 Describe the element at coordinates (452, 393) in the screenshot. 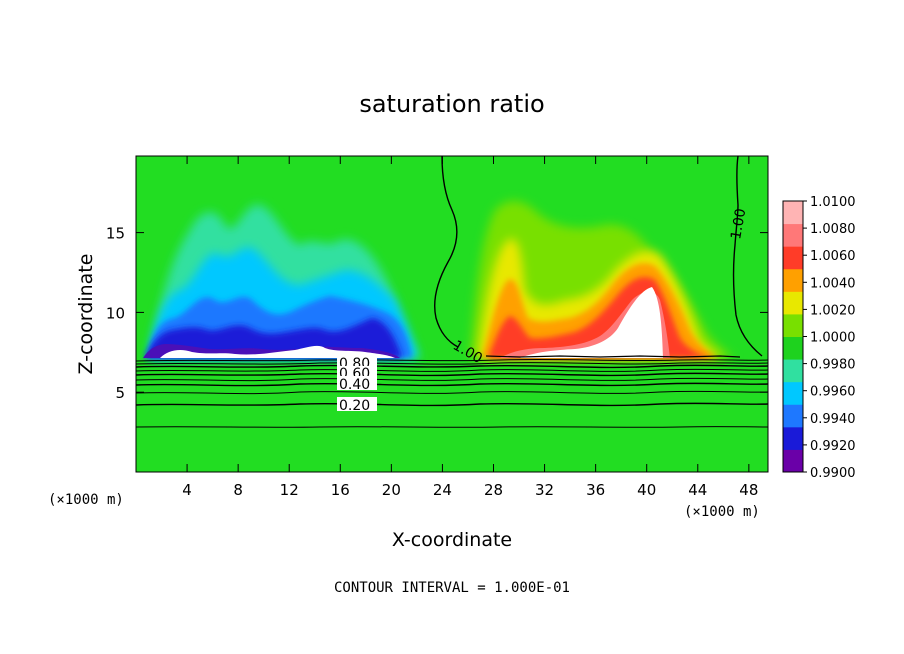

I see `low-level-contours` at that location.